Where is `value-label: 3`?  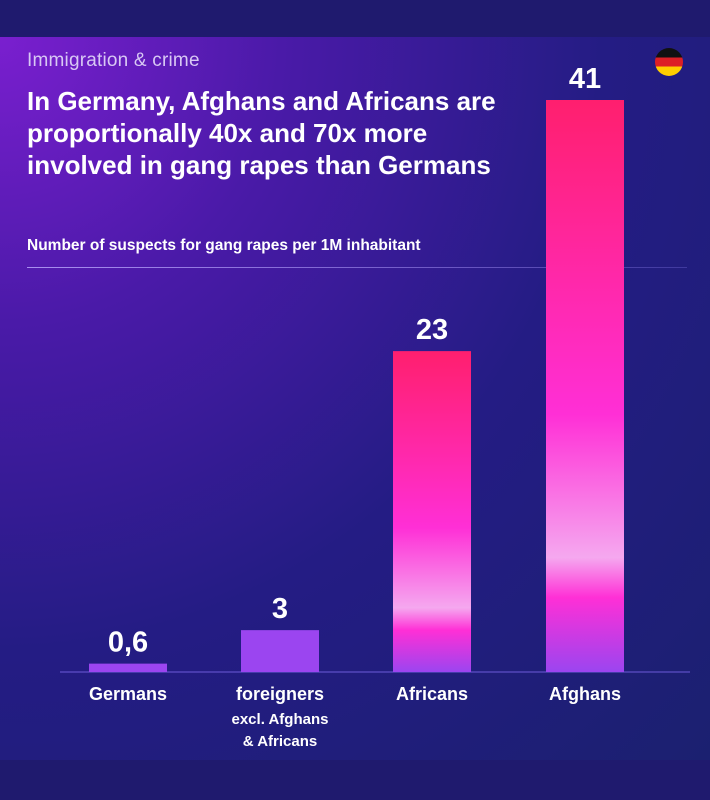
value-label: 3 is located at coordinates (280, 609).